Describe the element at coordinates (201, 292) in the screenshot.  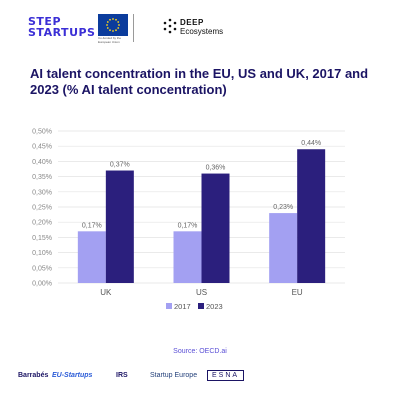
I see `x-tick-label: US` at that location.